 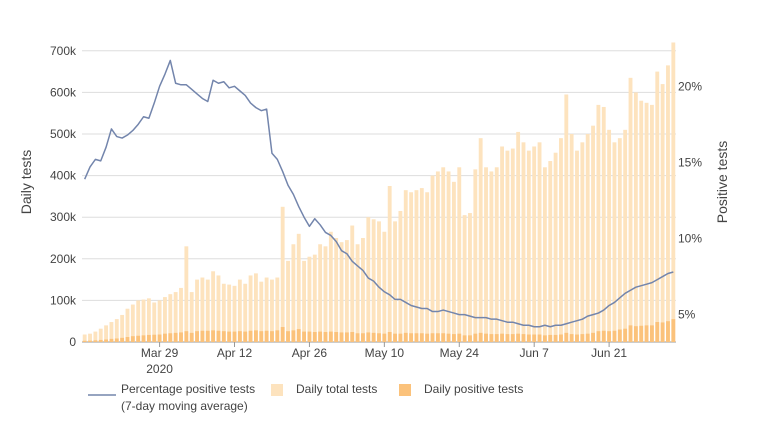 I want to click on legend-label-total-tests: Daily total tests, so click(x=336, y=389).